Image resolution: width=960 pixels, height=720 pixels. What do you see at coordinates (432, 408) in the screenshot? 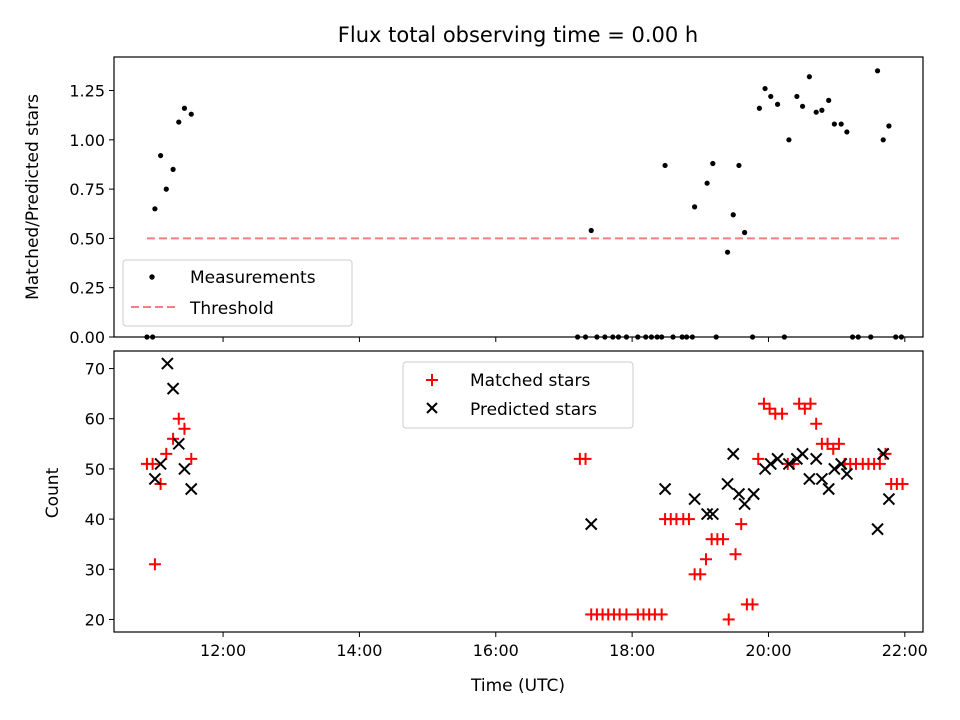
I see `legend-predicted-marker` at bounding box center [432, 408].